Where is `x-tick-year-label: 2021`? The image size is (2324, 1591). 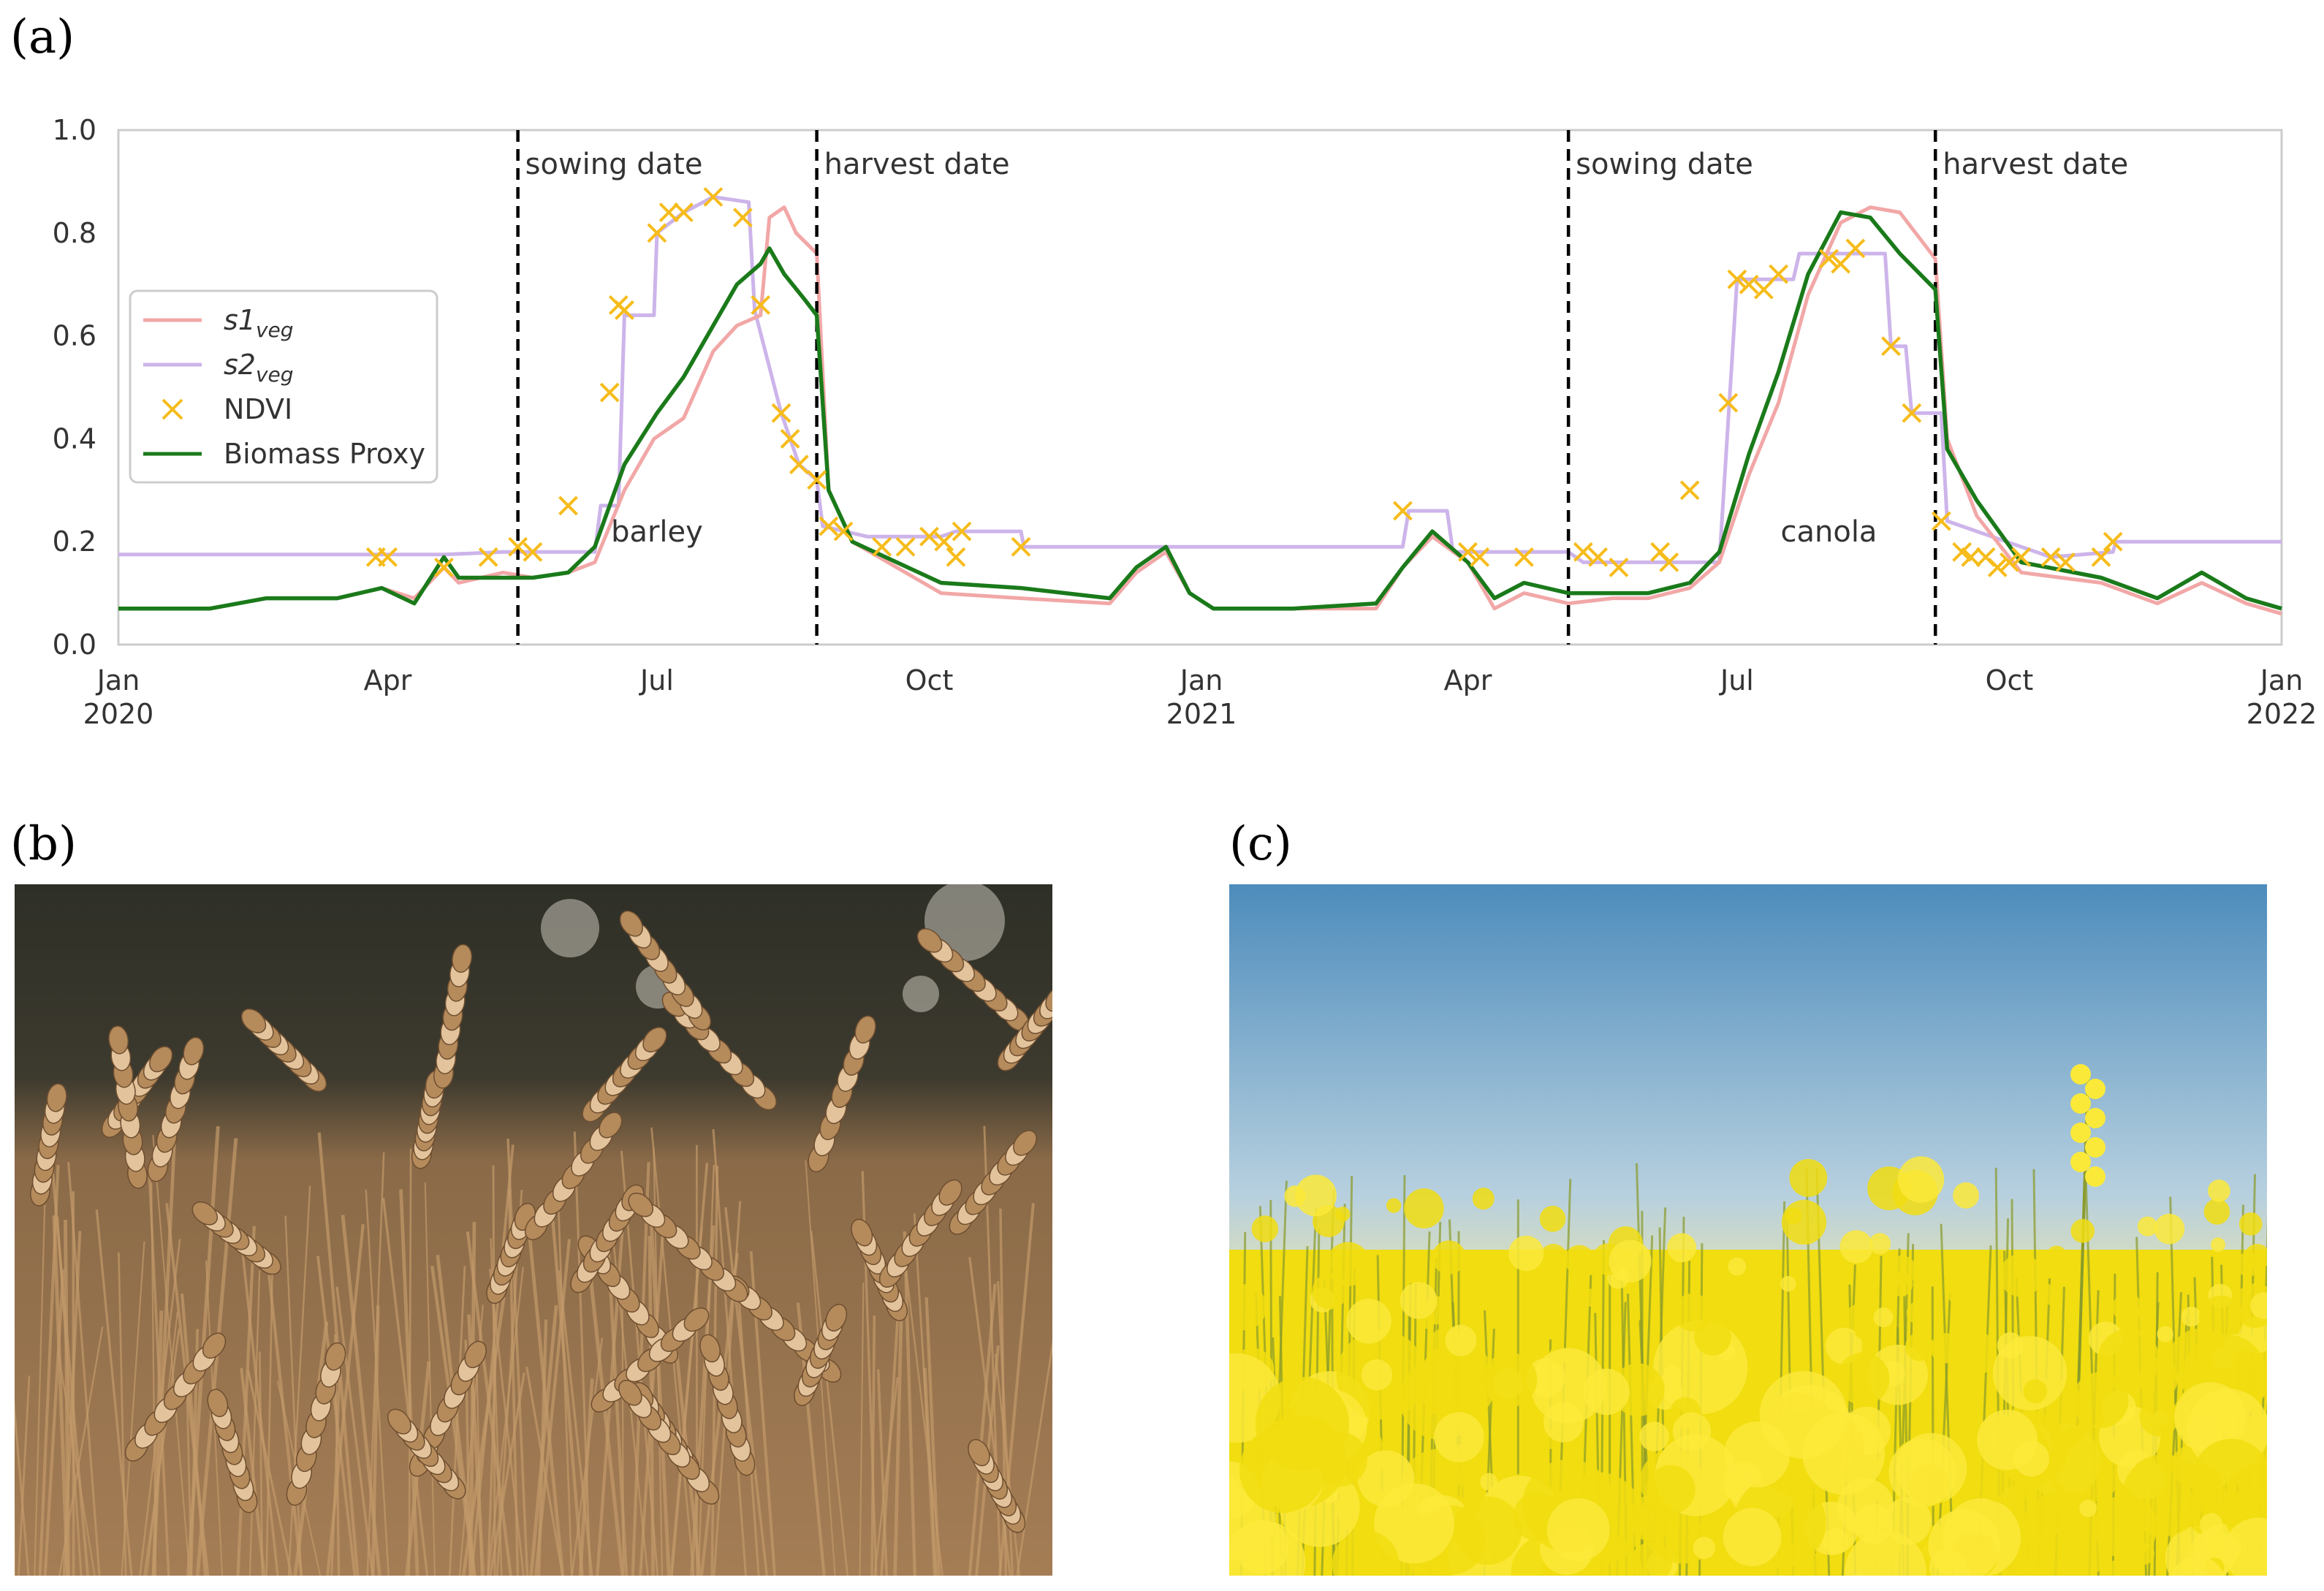
x-tick-year-label: 2021 is located at coordinates (1201, 714).